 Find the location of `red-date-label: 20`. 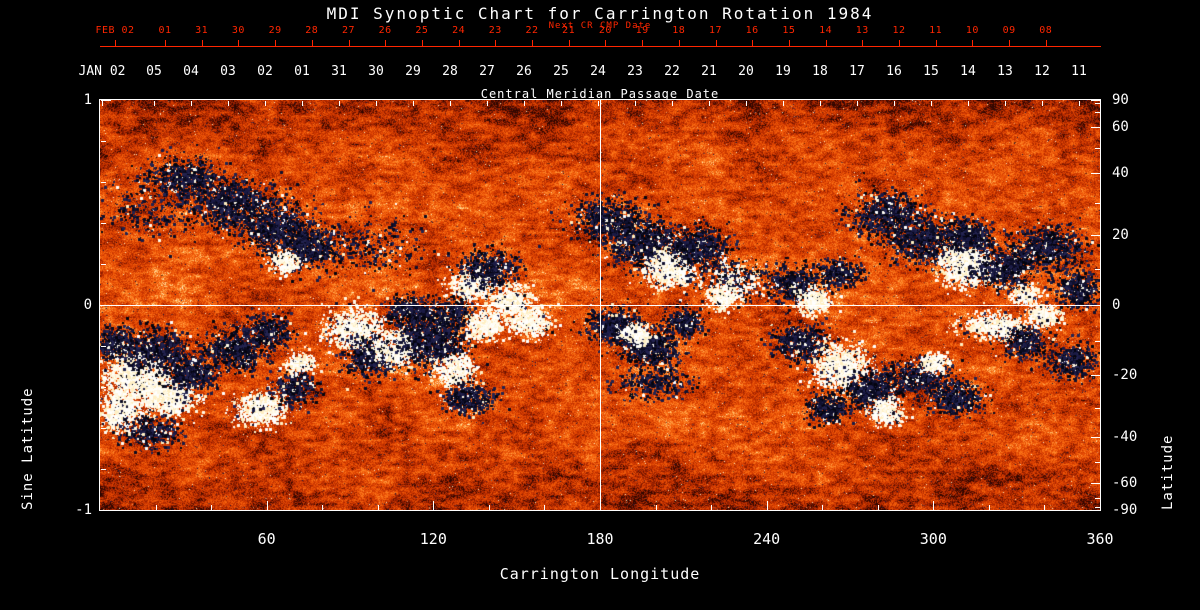

red-date-label: 20 is located at coordinates (605, 30).